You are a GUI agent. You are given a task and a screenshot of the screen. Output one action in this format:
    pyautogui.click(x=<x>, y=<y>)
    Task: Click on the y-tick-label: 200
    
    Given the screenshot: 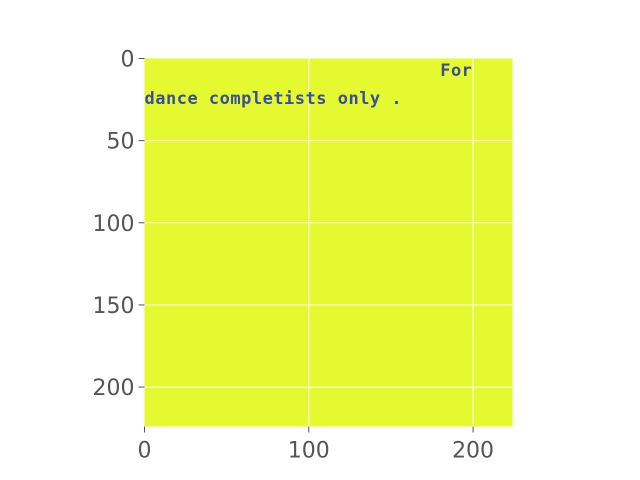 What is the action you would take?
    pyautogui.click(x=114, y=388)
    